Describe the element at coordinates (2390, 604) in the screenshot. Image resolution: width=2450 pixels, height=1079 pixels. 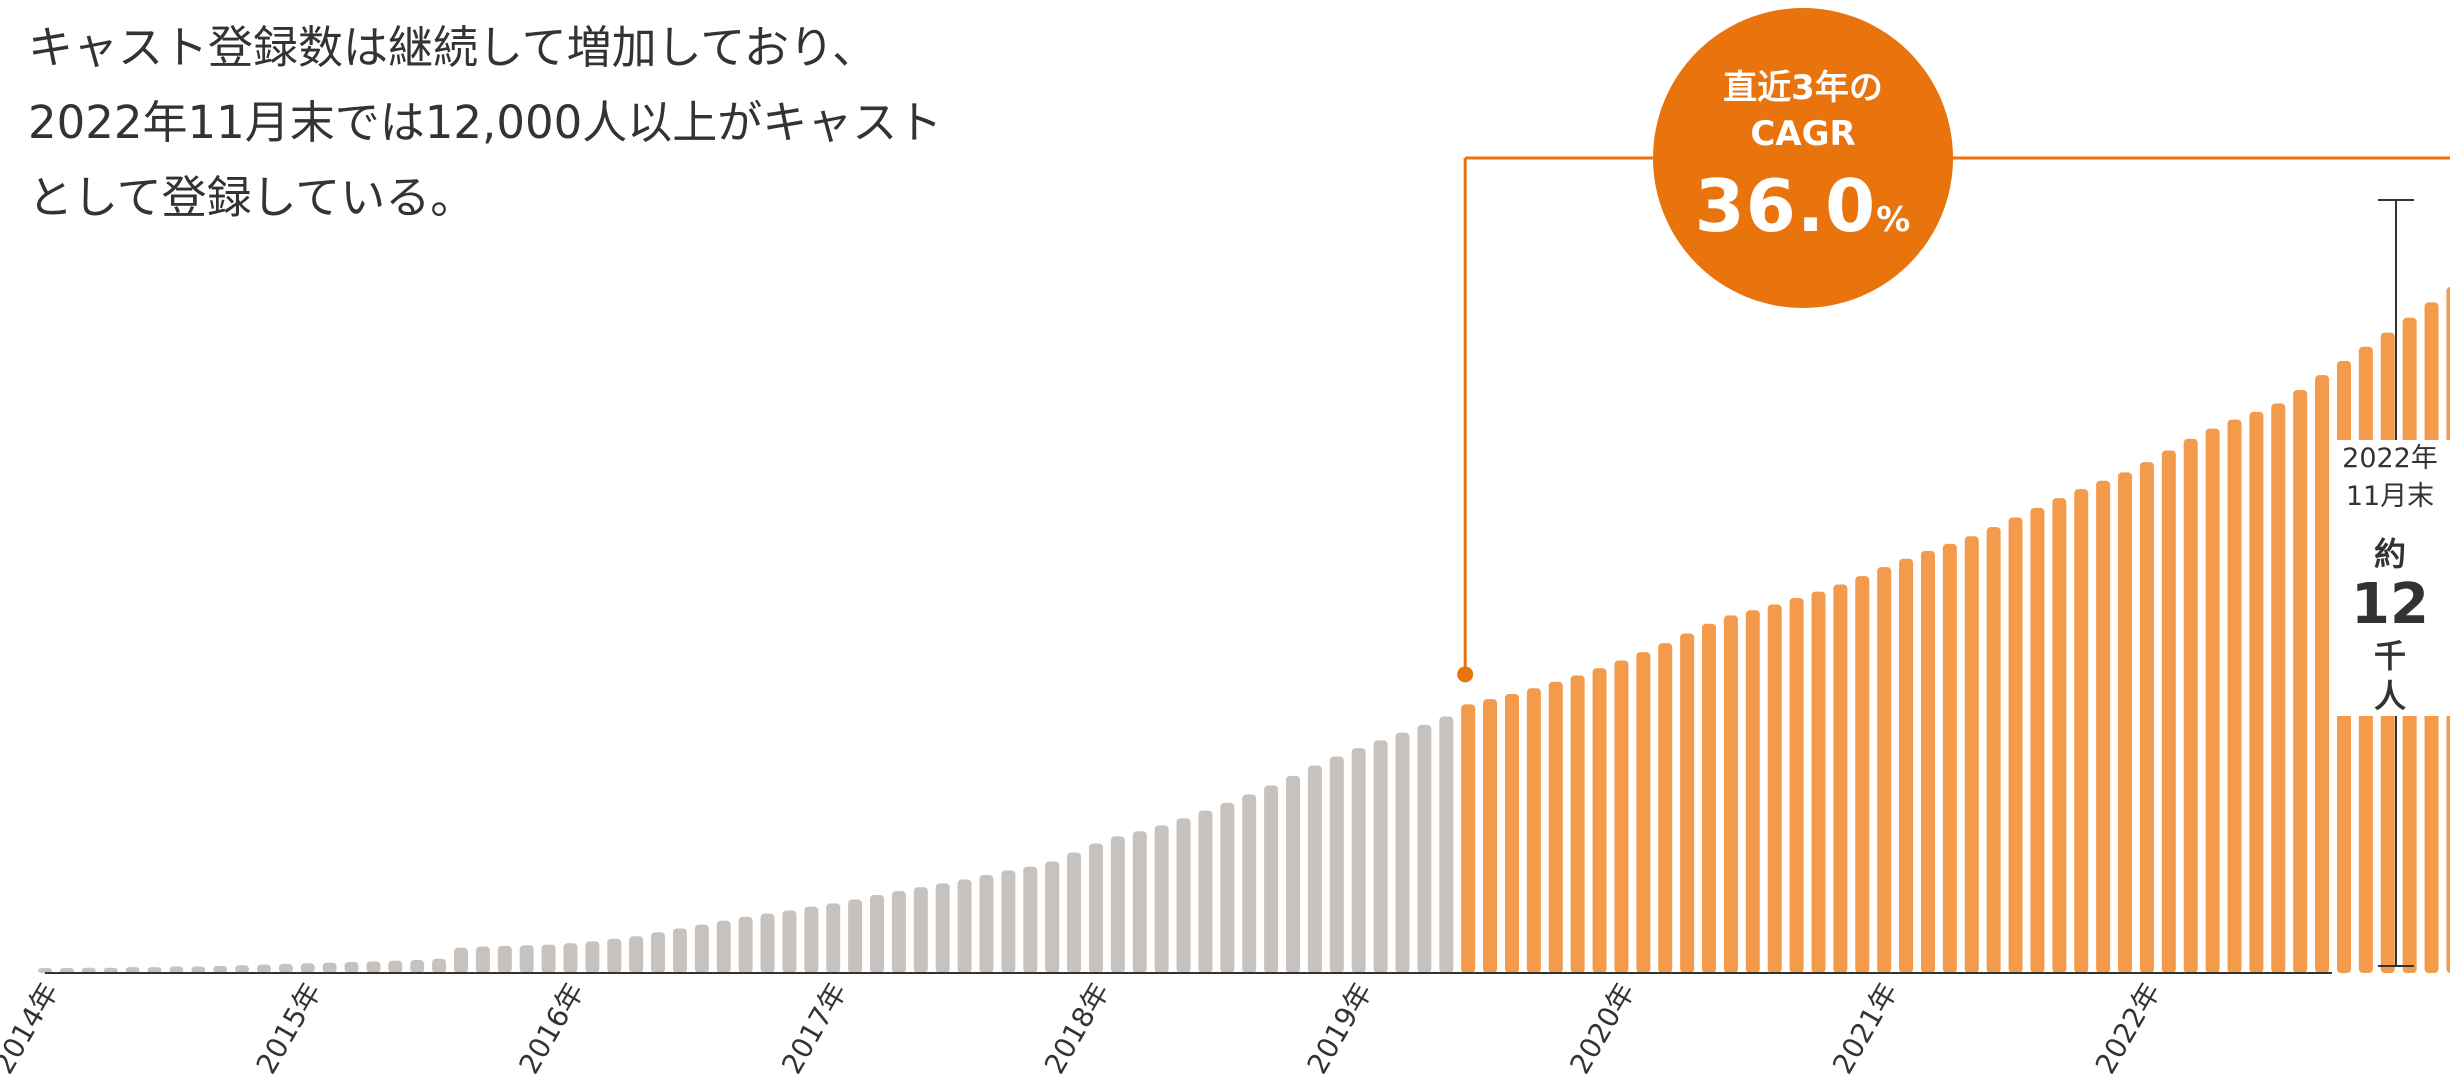
I see `total-value: 12` at that location.